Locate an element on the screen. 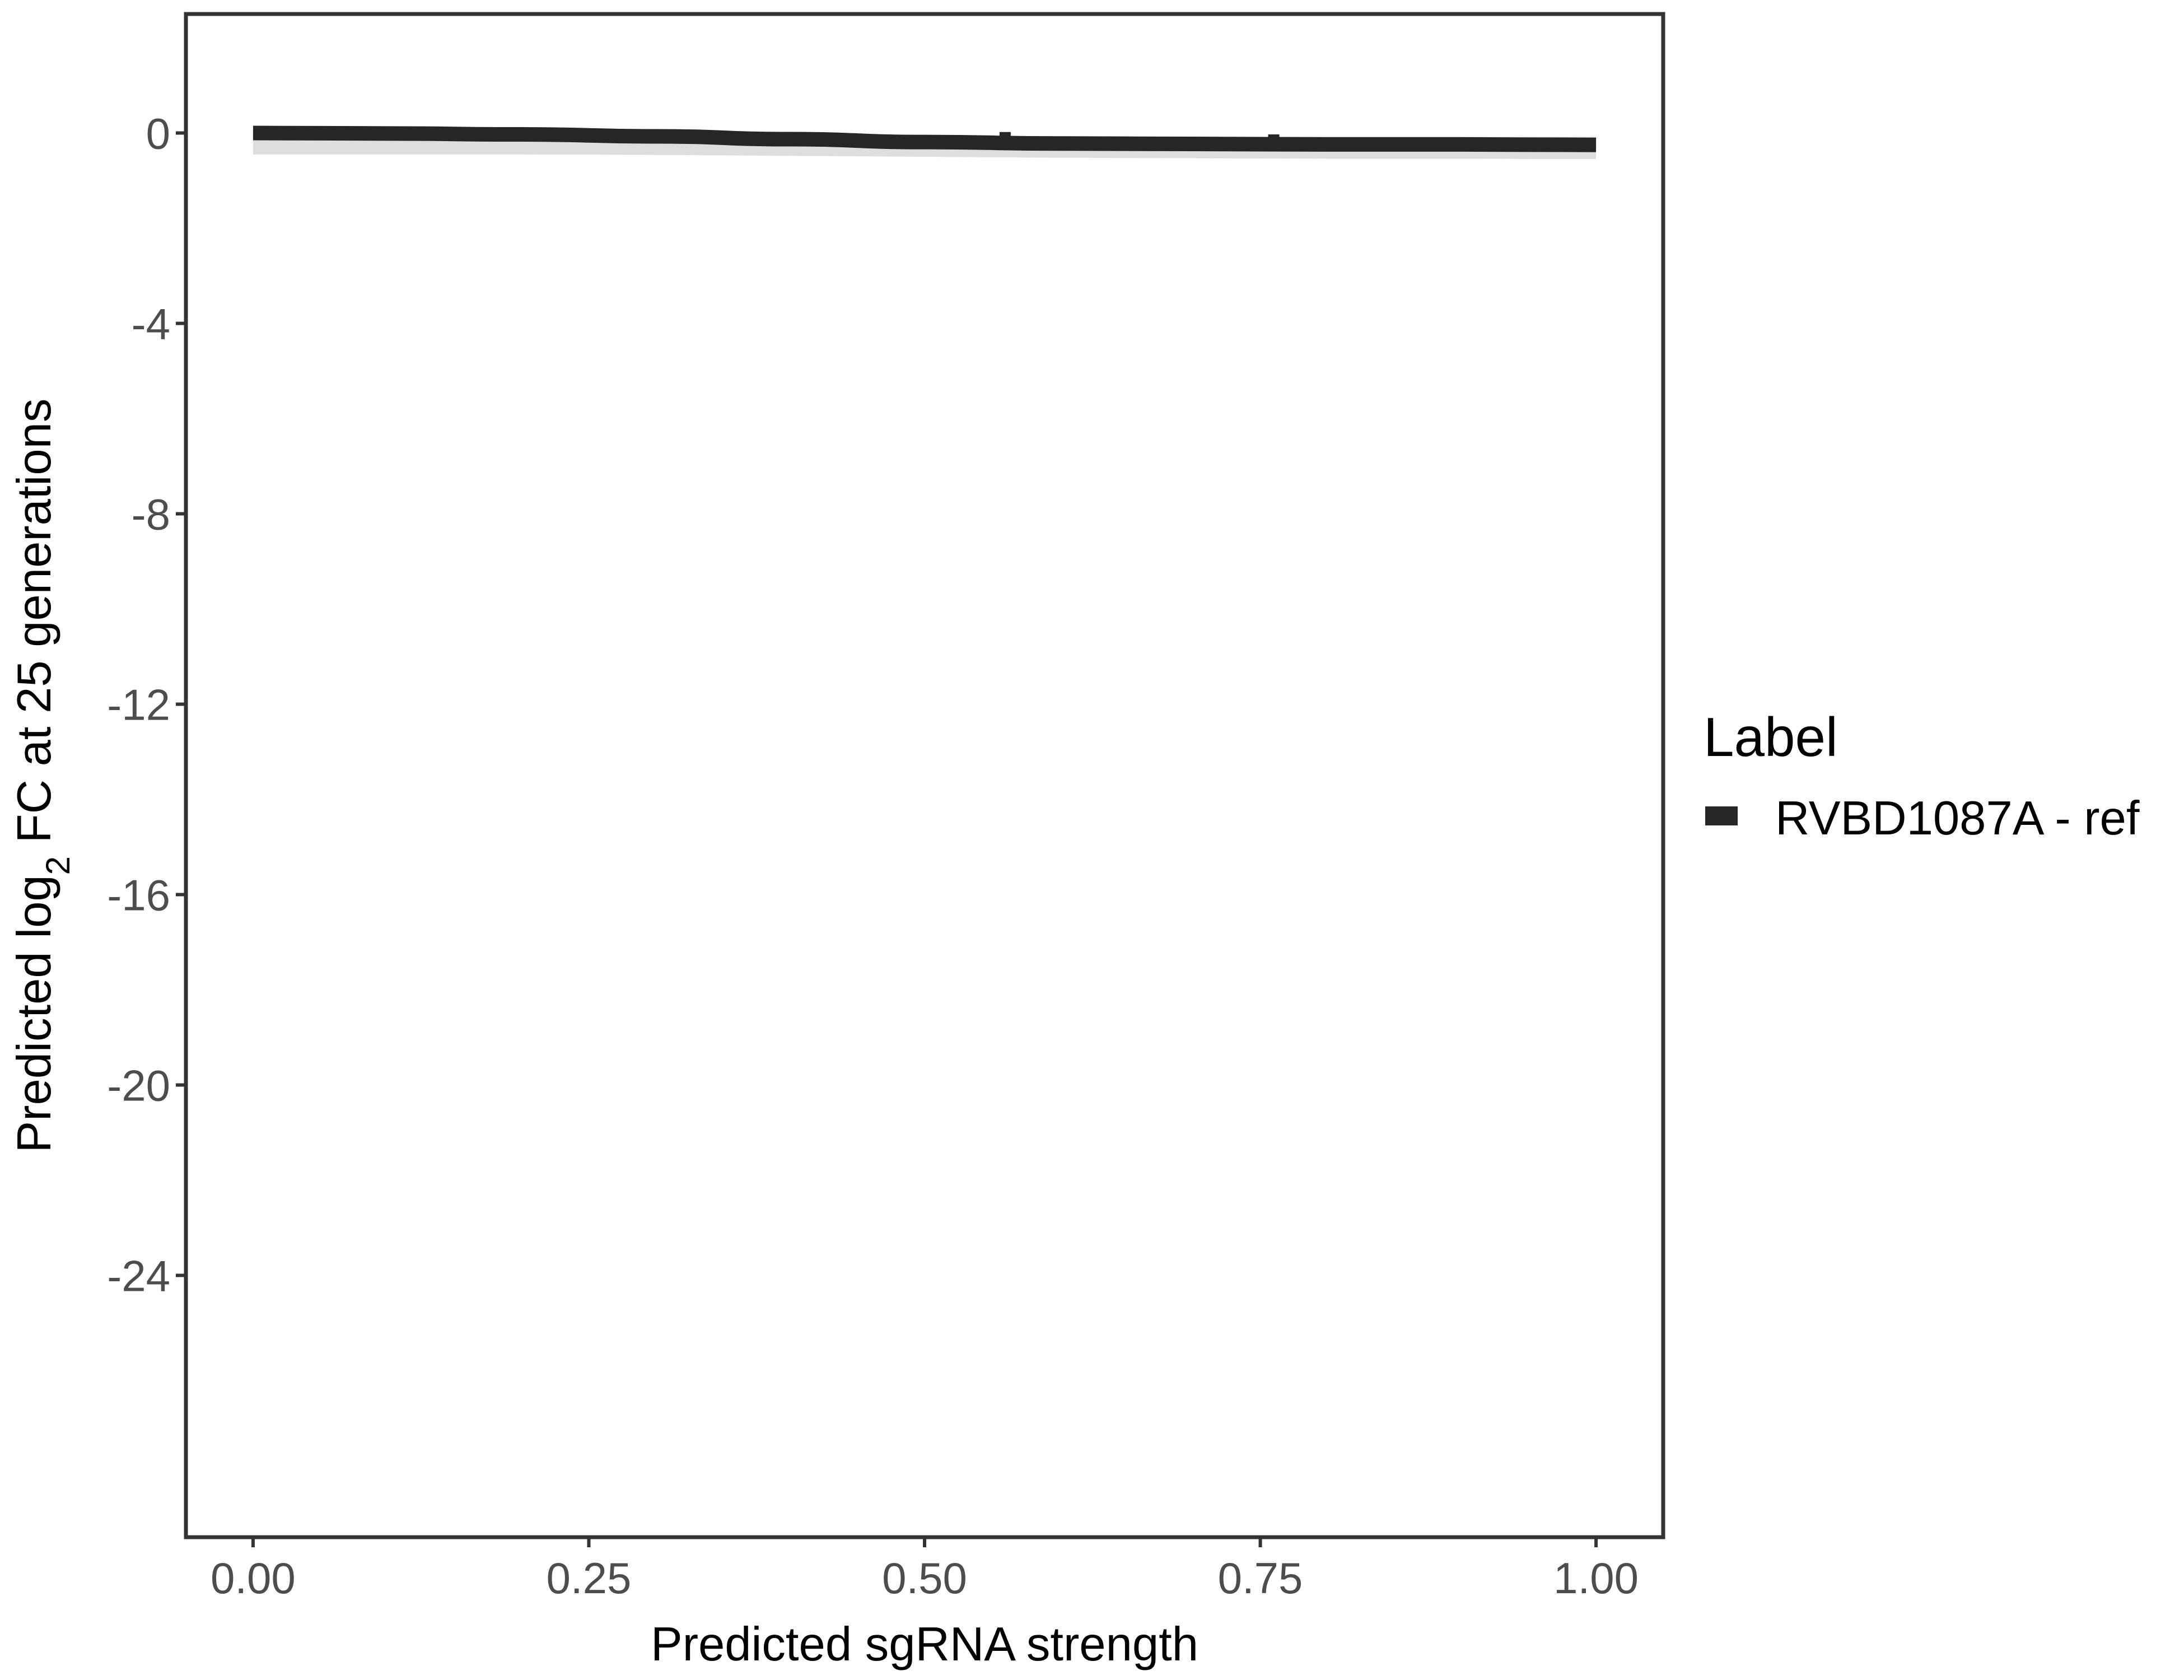  x-tick-label: 0.25 is located at coordinates (590, 1578).